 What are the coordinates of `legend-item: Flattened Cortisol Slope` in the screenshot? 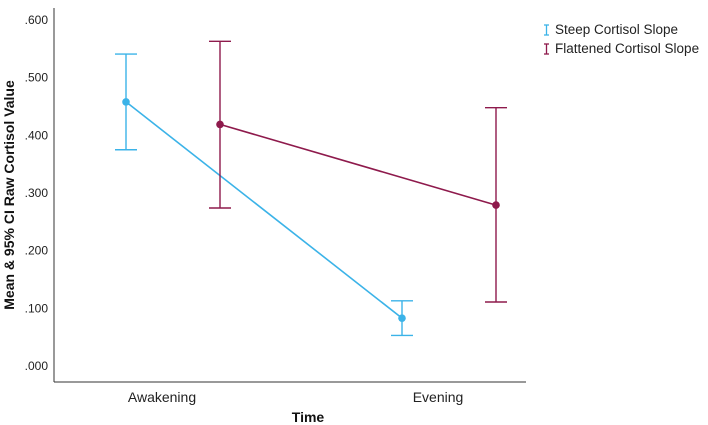 It's located at (620, 48).